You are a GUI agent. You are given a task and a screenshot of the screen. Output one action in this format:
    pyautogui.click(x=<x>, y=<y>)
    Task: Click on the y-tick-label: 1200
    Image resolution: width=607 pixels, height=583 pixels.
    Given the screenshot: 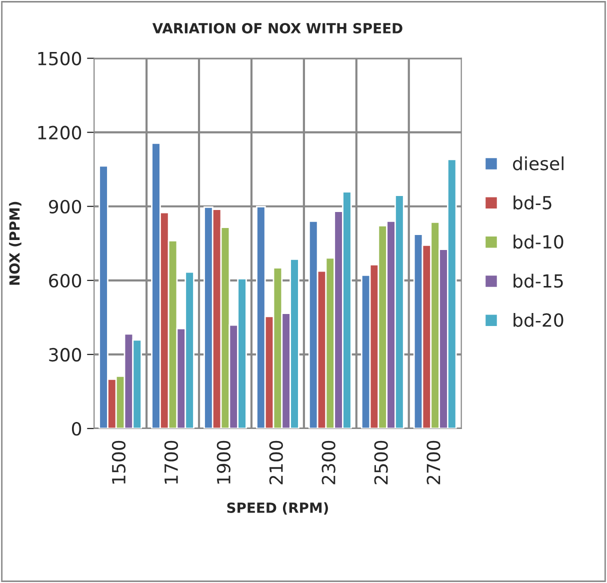 What is the action you would take?
    pyautogui.click(x=60, y=133)
    